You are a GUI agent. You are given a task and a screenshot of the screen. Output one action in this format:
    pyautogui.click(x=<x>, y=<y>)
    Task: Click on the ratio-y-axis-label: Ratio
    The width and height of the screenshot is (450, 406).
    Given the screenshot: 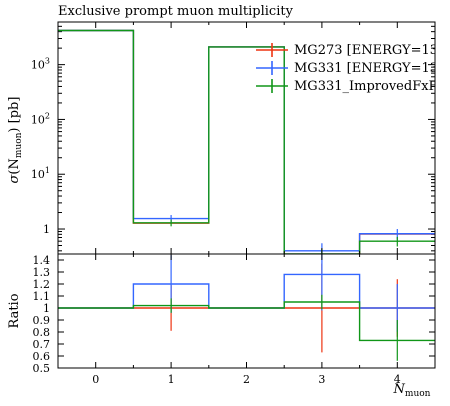 What is the action you would take?
    pyautogui.click(x=14, y=310)
    